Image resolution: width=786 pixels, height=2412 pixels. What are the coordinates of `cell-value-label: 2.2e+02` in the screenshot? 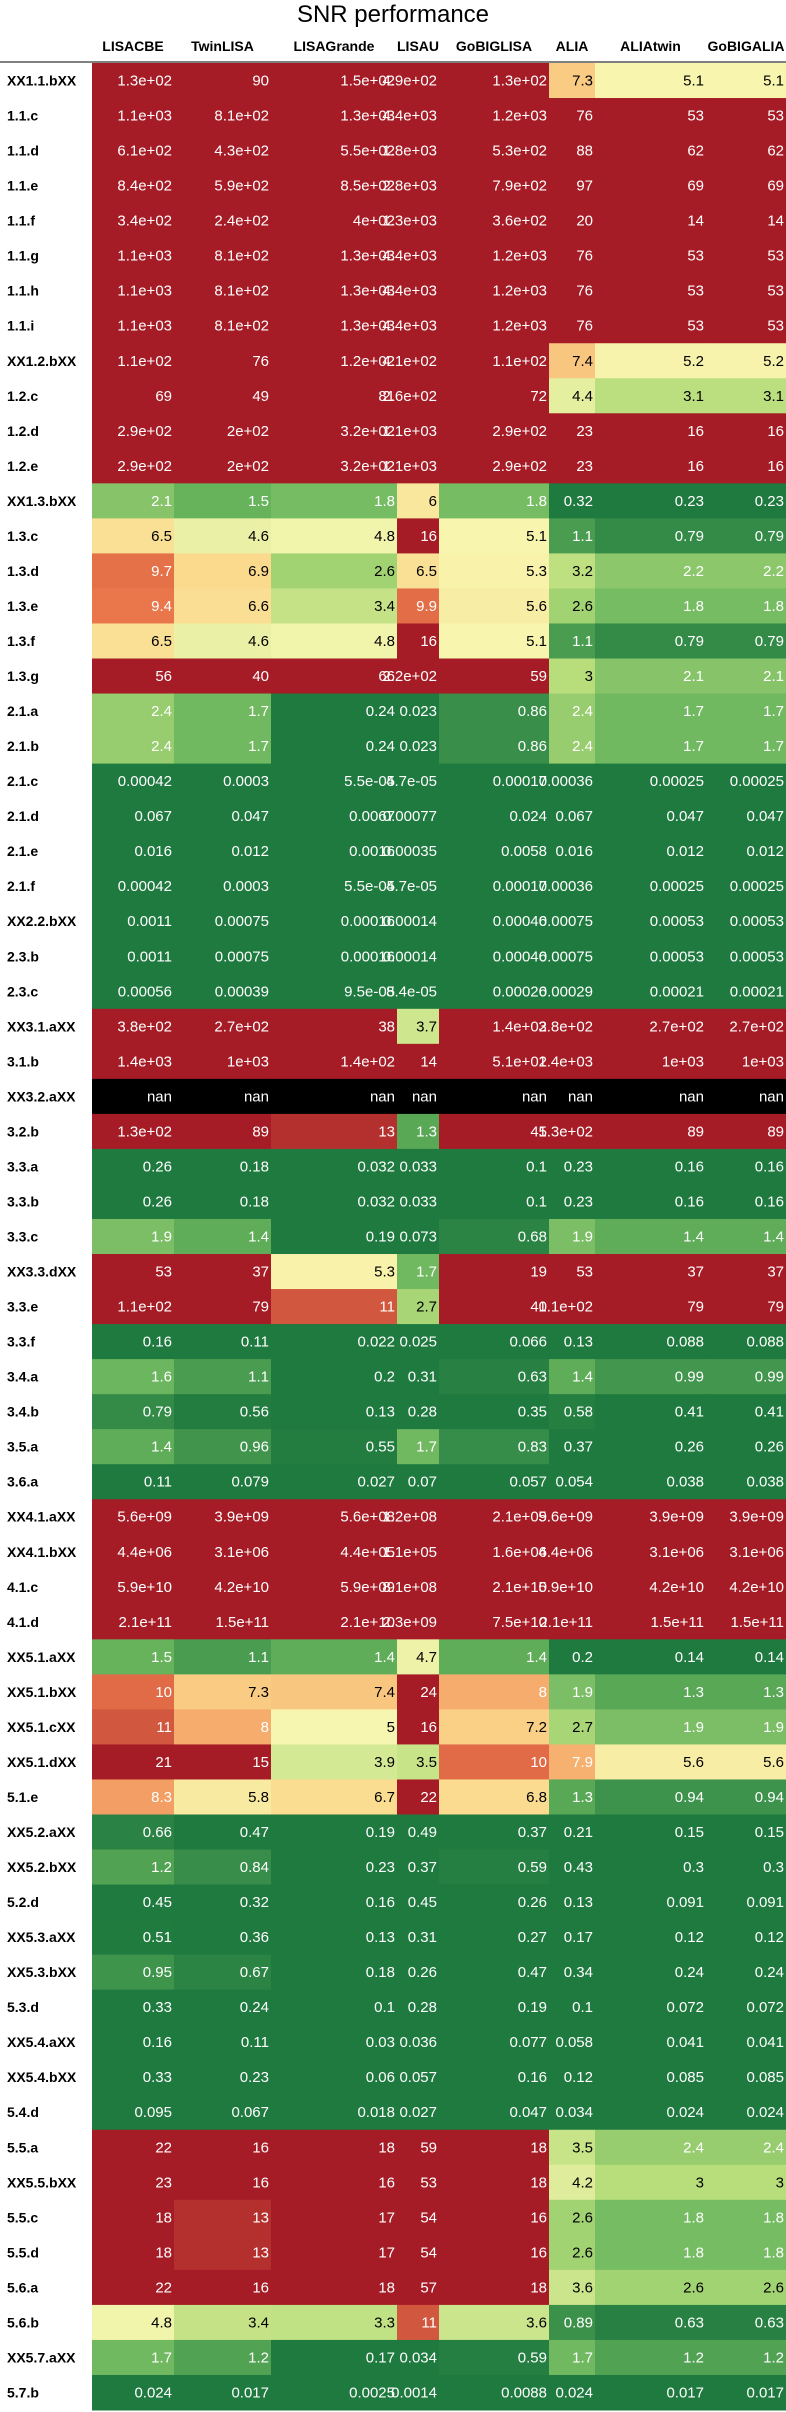 It's located at (409, 676).